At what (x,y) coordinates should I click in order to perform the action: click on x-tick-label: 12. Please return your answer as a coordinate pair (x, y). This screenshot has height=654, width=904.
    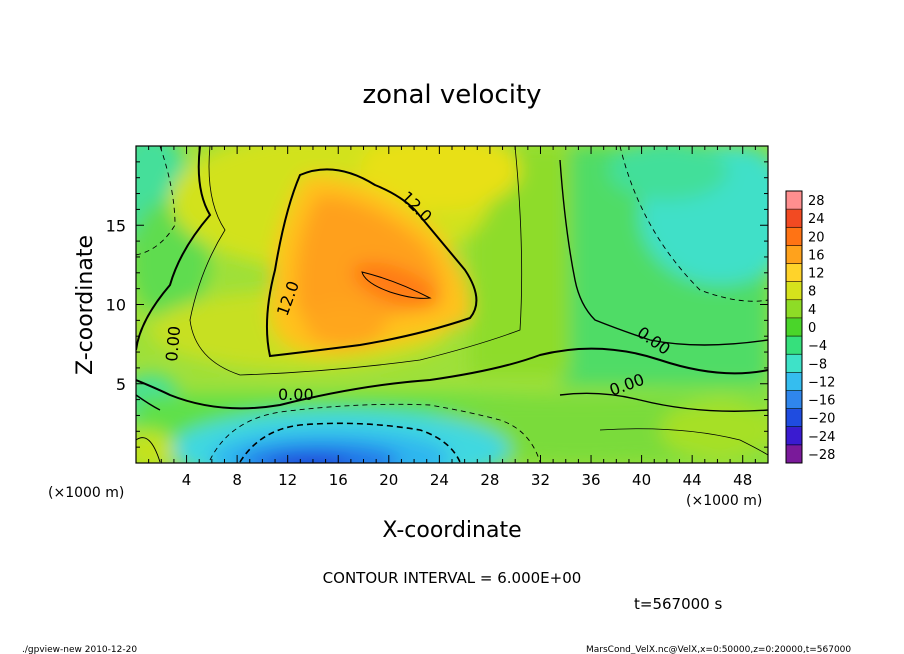
    Looking at the image, I should click on (287, 480).